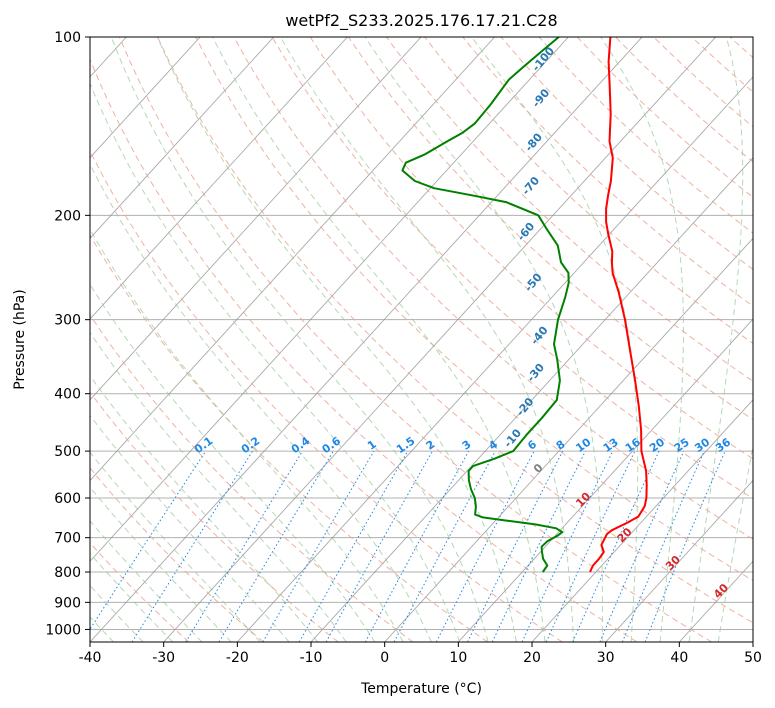 This screenshot has width=775, height=708. I want to click on y-tick-label: 600, so click(67, 499).